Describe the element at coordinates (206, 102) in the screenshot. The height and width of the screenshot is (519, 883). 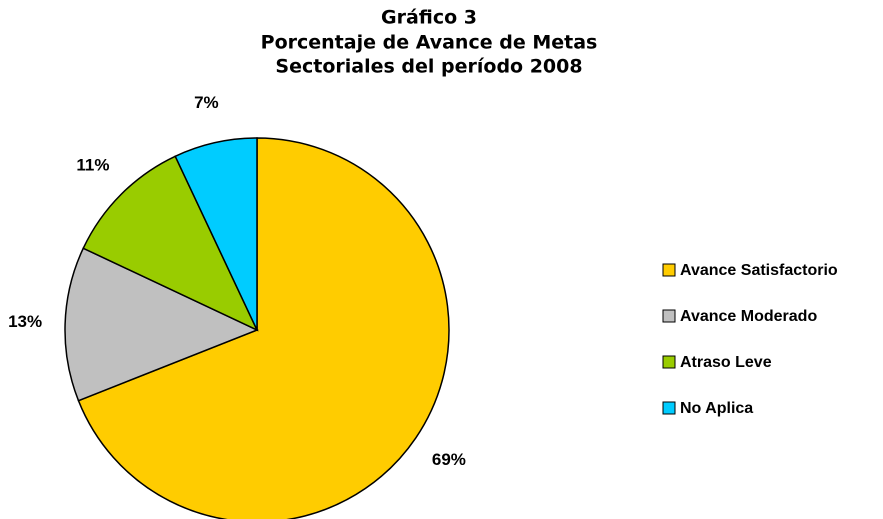
I see `data-label: 7%` at that location.